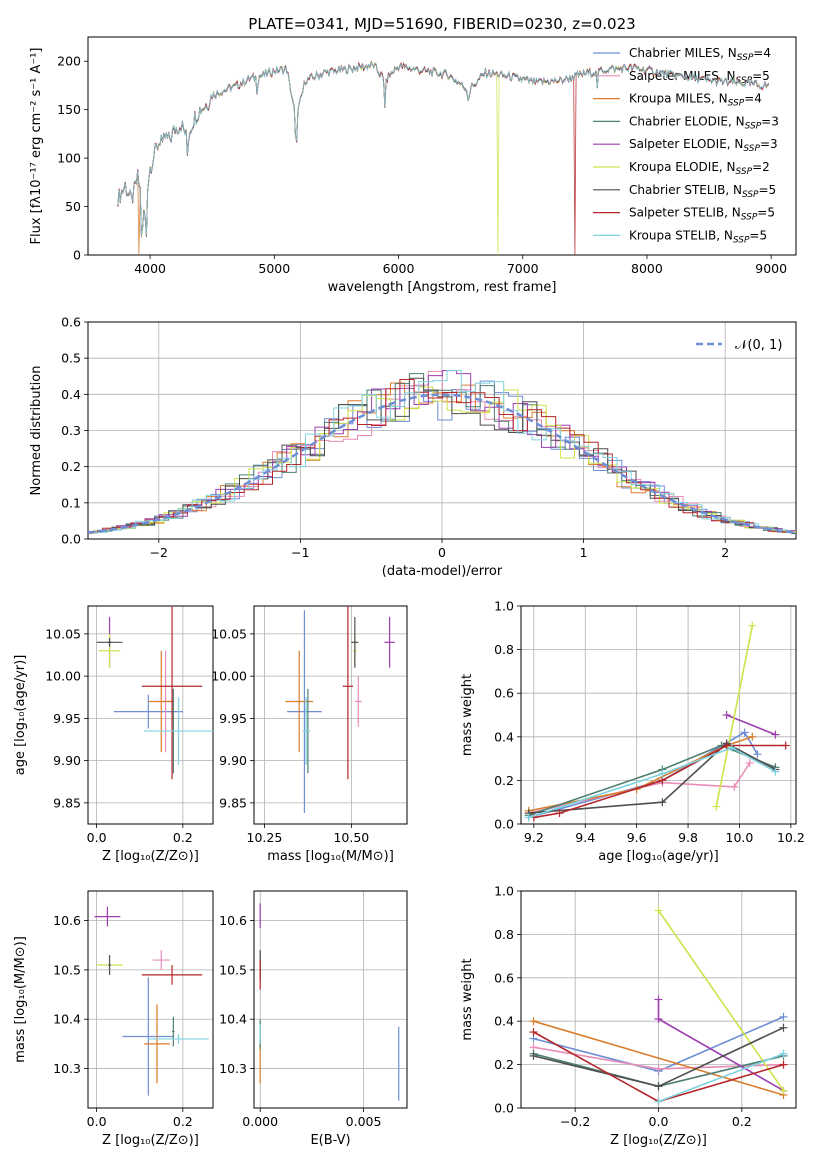 Image resolution: width=819 pixels, height=1174 pixels. Describe the element at coordinates (69, 109) in the screenshot. I see `y-tick-label: 150` at that location.